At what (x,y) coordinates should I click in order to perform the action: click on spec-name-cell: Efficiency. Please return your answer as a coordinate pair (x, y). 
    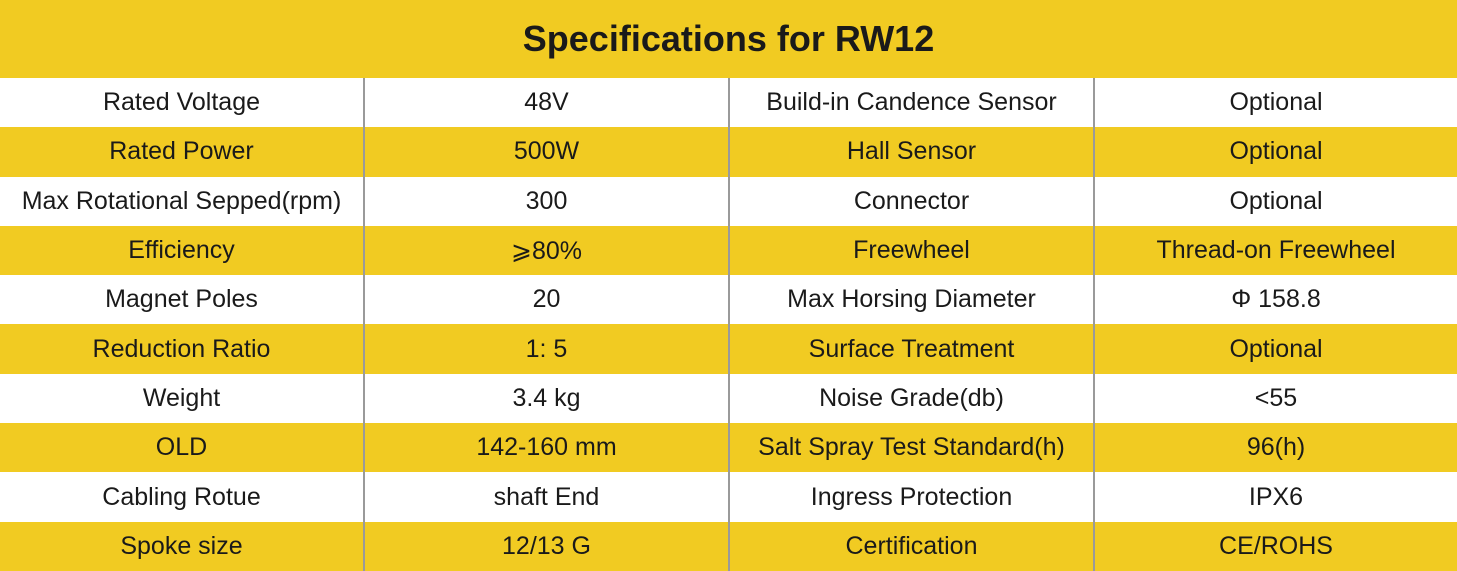
    Looking at the image, I should click on (182, 250).